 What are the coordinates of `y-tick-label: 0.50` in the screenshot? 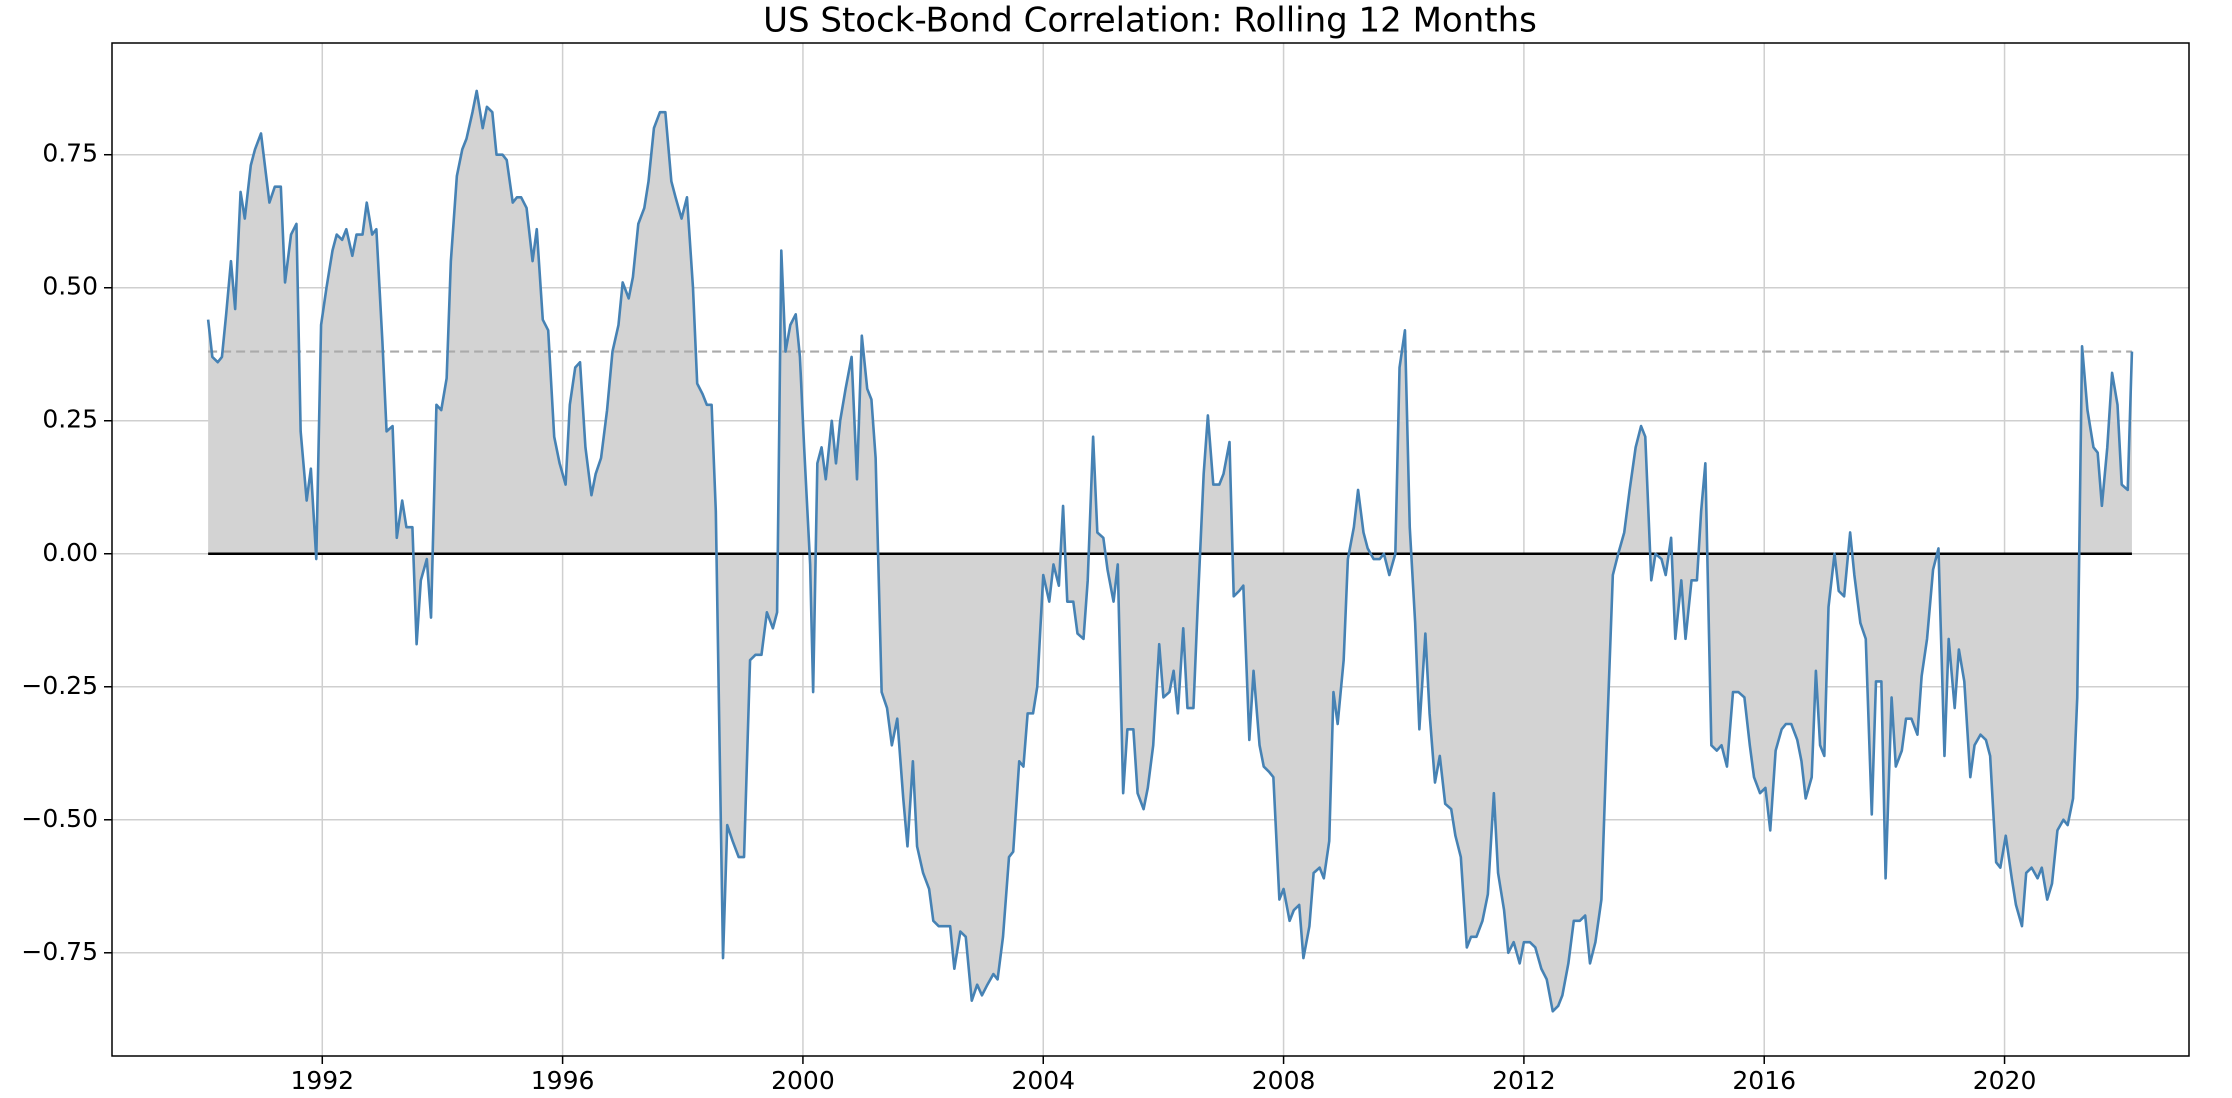 It's located at (70, 286).